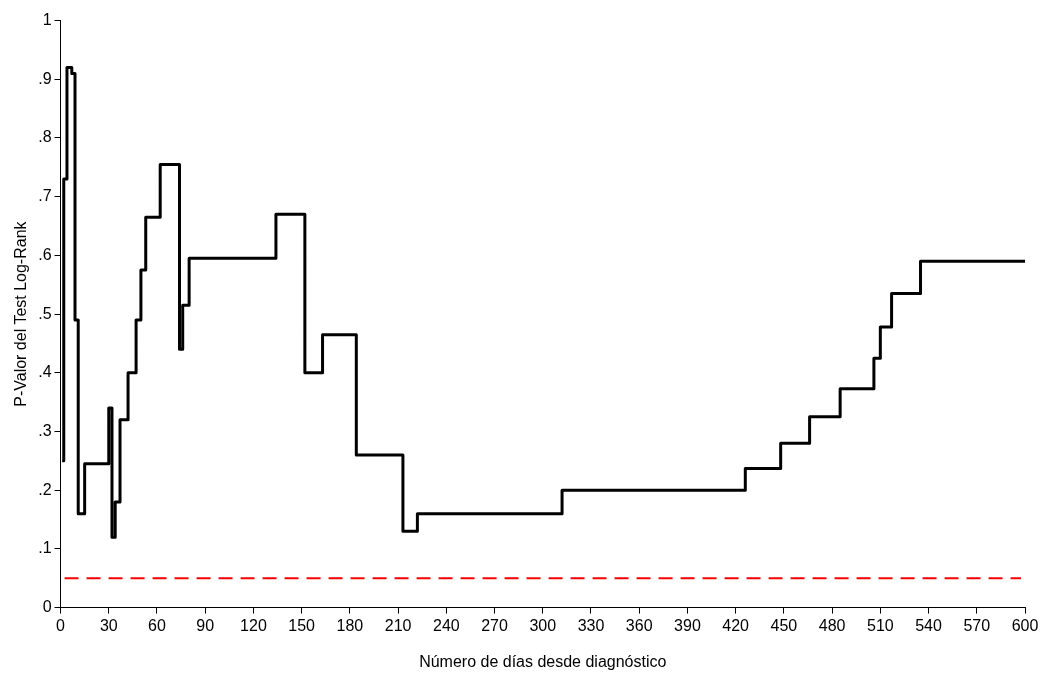 The width and height of the screenshot is (1053, 684). I want to click on y-tick-label: 0, so click(47, 607).